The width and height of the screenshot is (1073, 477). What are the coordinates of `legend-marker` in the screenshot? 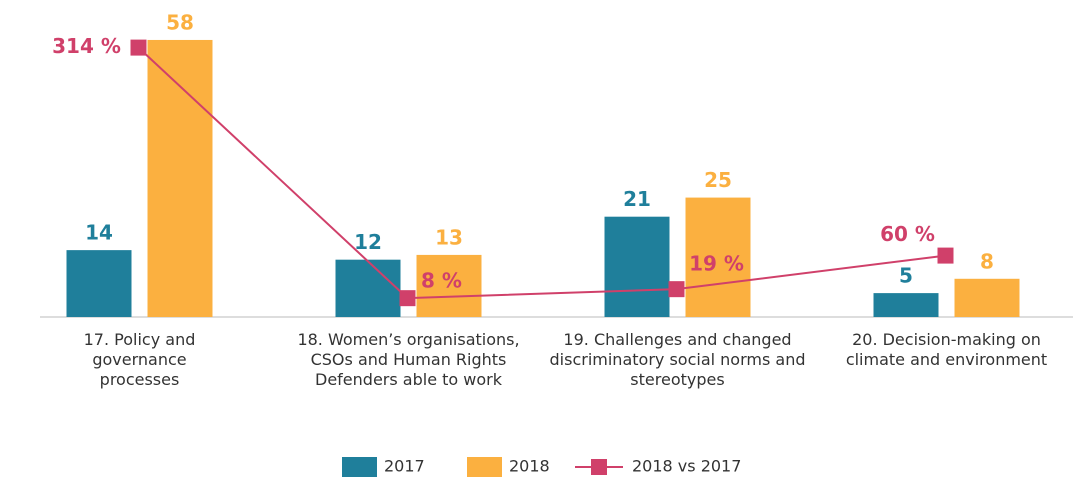 It's located at (599, 467).